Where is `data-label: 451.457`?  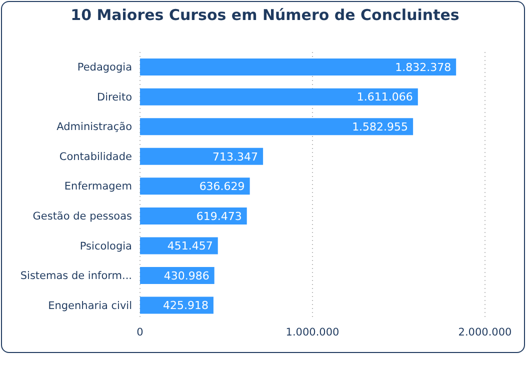 data-label: 451.457 is located at coordinates (190, 246).